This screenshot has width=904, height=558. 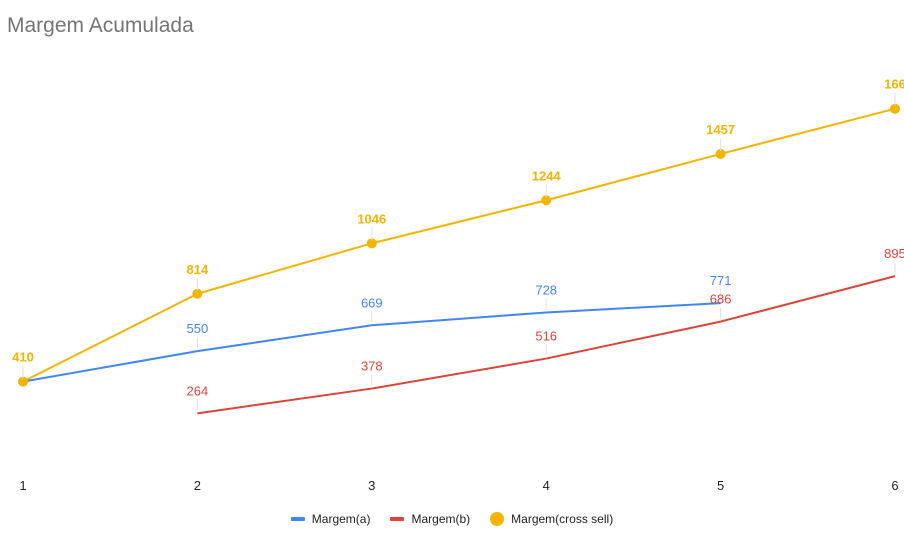 I want to click on legend-item-0: Margem(a), so click(x=330, y=519).